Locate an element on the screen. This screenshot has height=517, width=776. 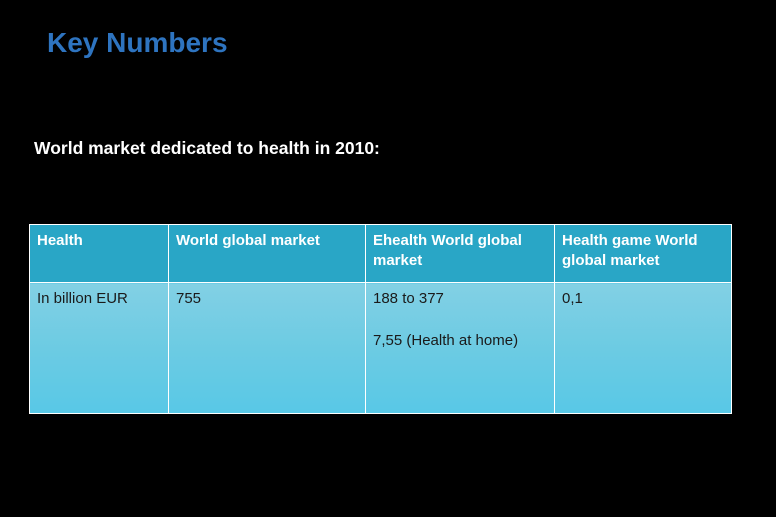
cell-unit: In billion EUR is located at coordinates (99, 348).